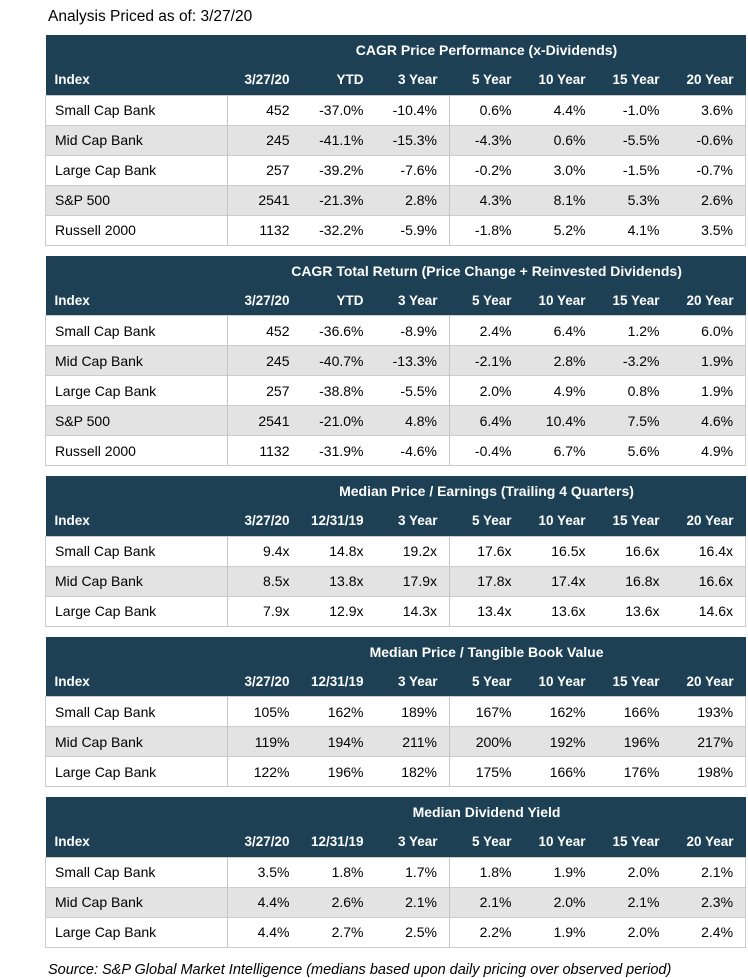 This screenshot has height=978, width=748. What do you see at coordinates (412, 580) in the screenshot?
I see `value-cell: 17.9x` at bounding box center [412, 580].